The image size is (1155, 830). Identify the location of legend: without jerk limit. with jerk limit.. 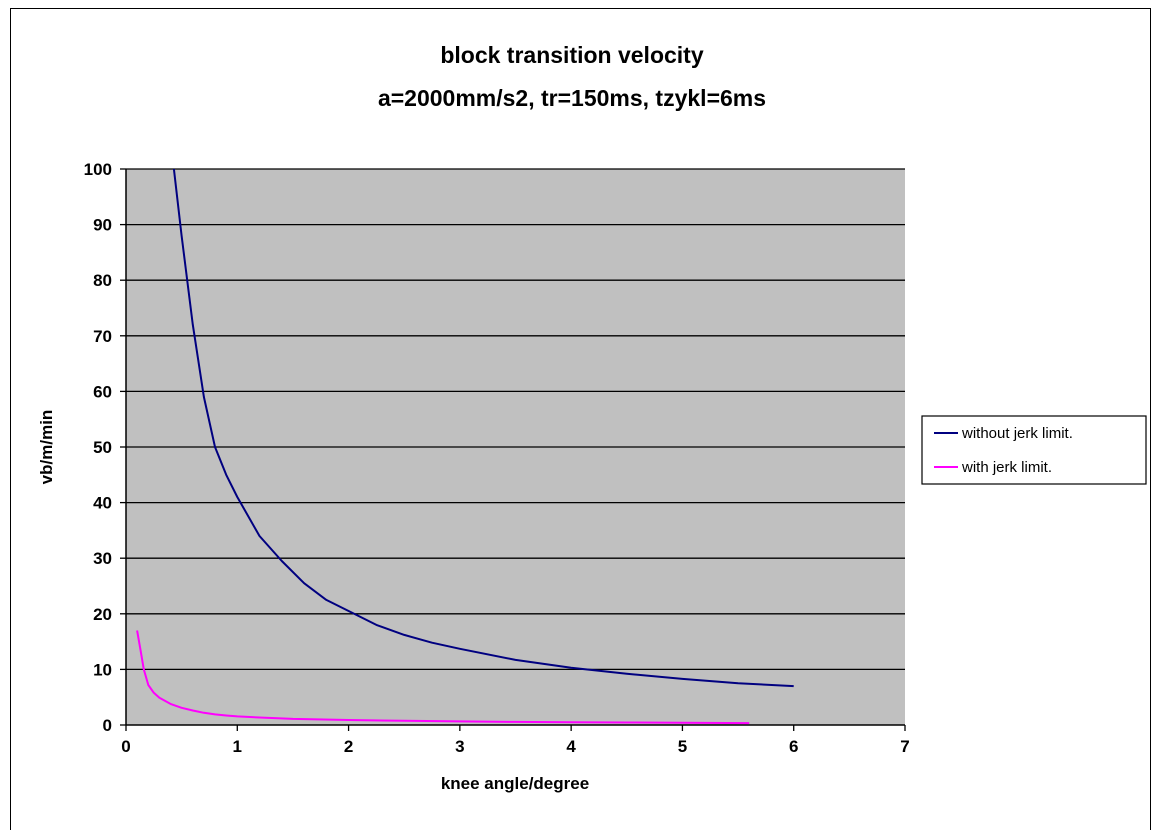
(1034, 450).